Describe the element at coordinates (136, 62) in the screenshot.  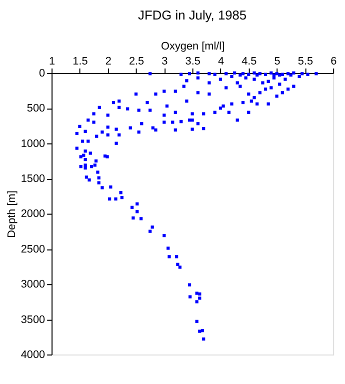
I see `x-tick-label: 2.5` at that location.